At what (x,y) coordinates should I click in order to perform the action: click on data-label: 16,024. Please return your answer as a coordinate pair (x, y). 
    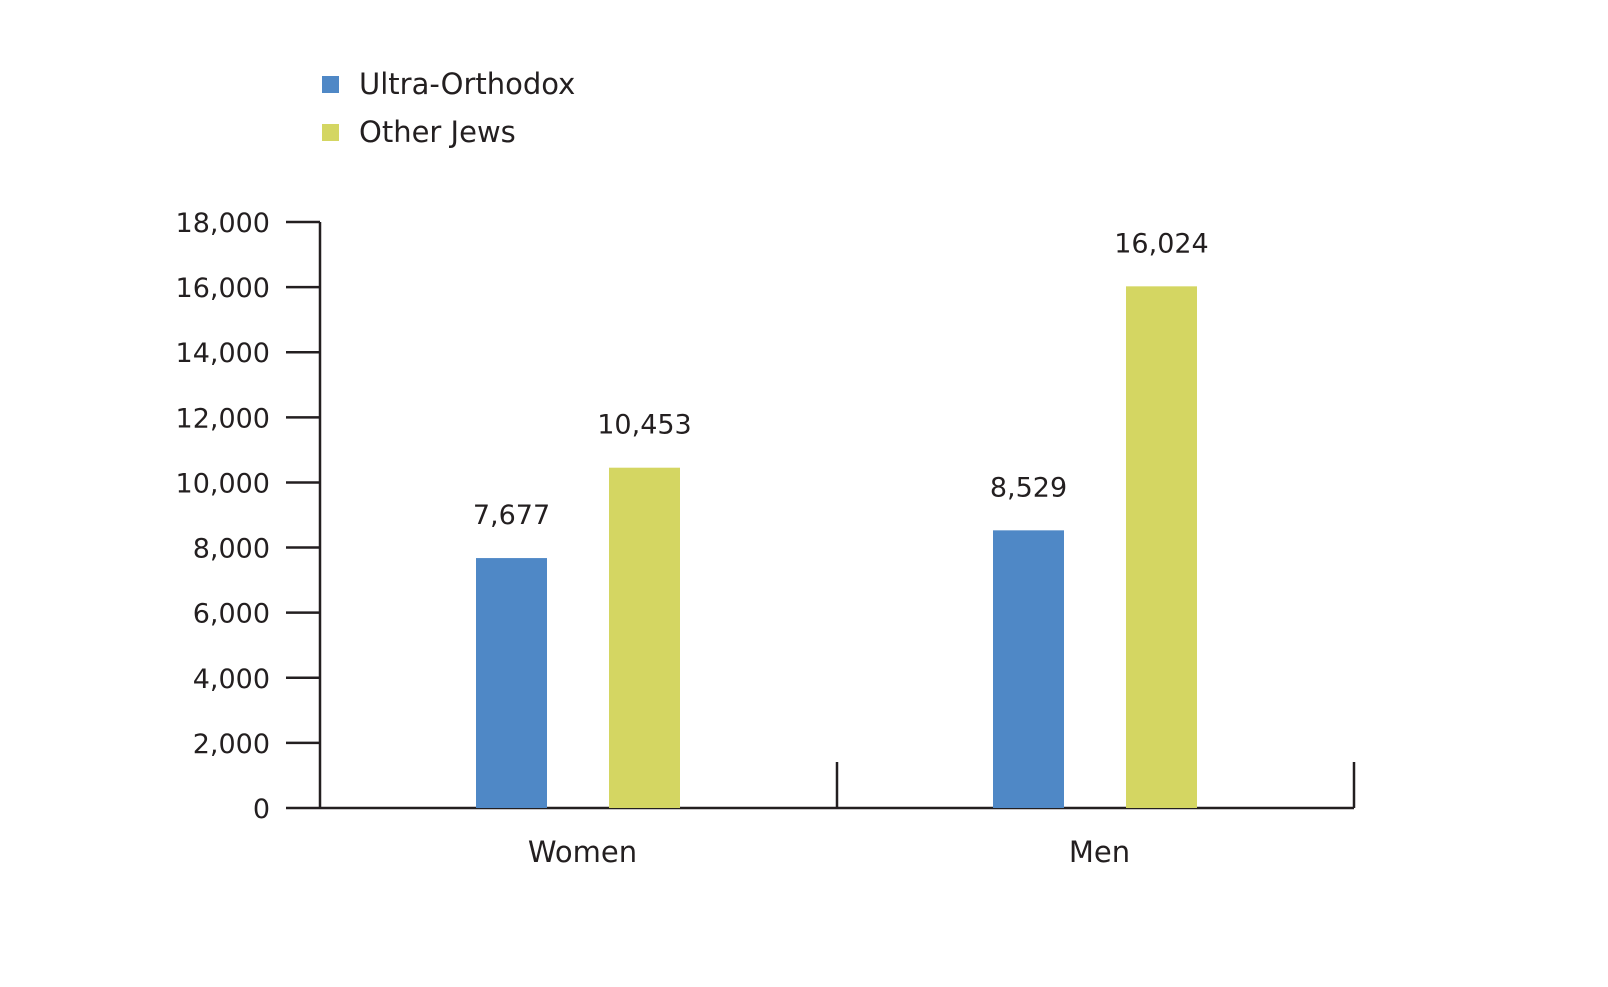
    Looking at the image, I should click on (1161, 243).